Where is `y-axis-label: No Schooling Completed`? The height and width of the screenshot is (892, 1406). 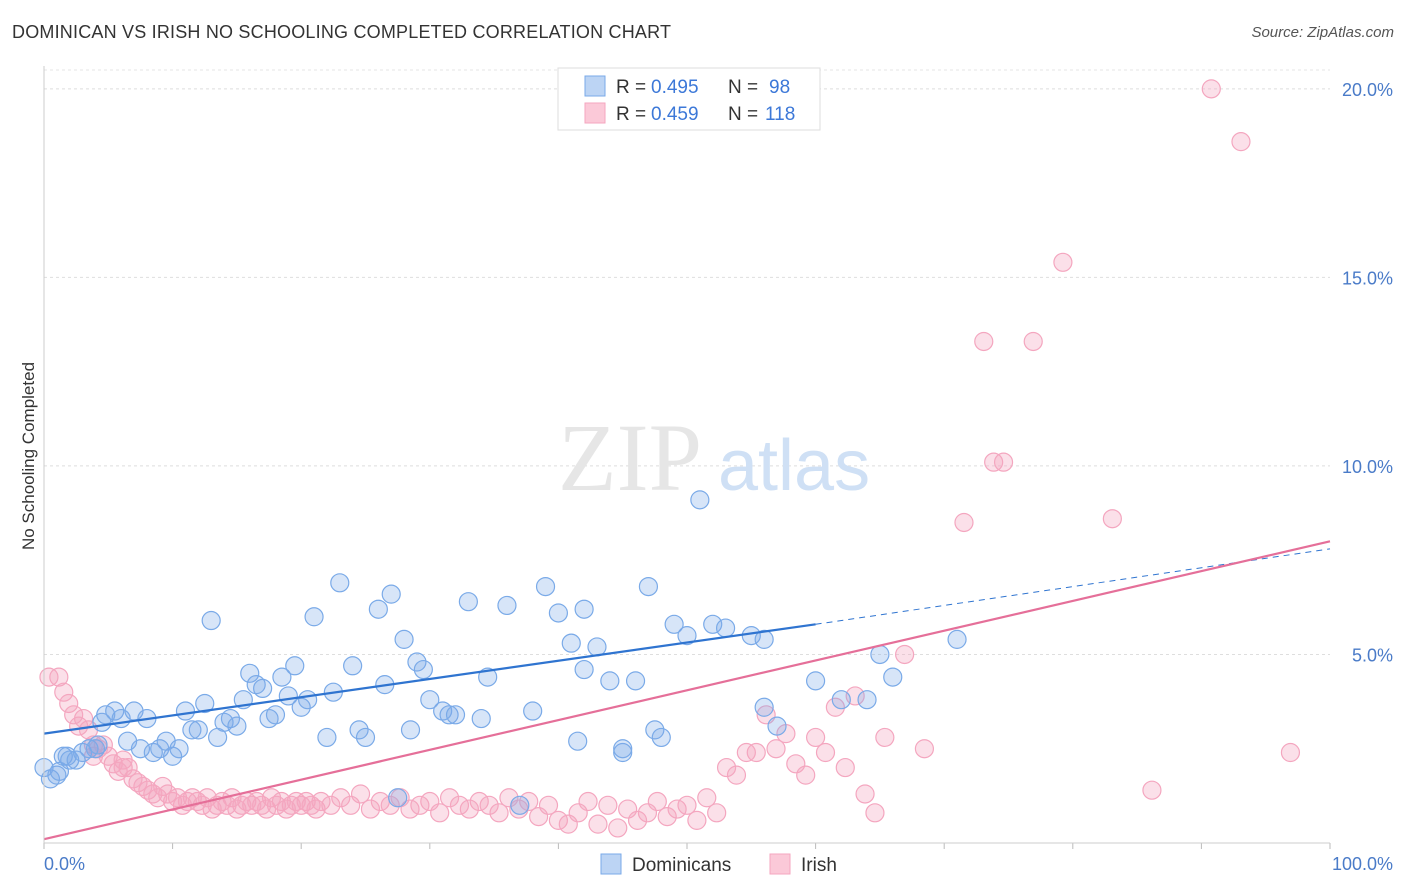 y-axis-label: No Schooling Completed is located at coordinates (28, 456).